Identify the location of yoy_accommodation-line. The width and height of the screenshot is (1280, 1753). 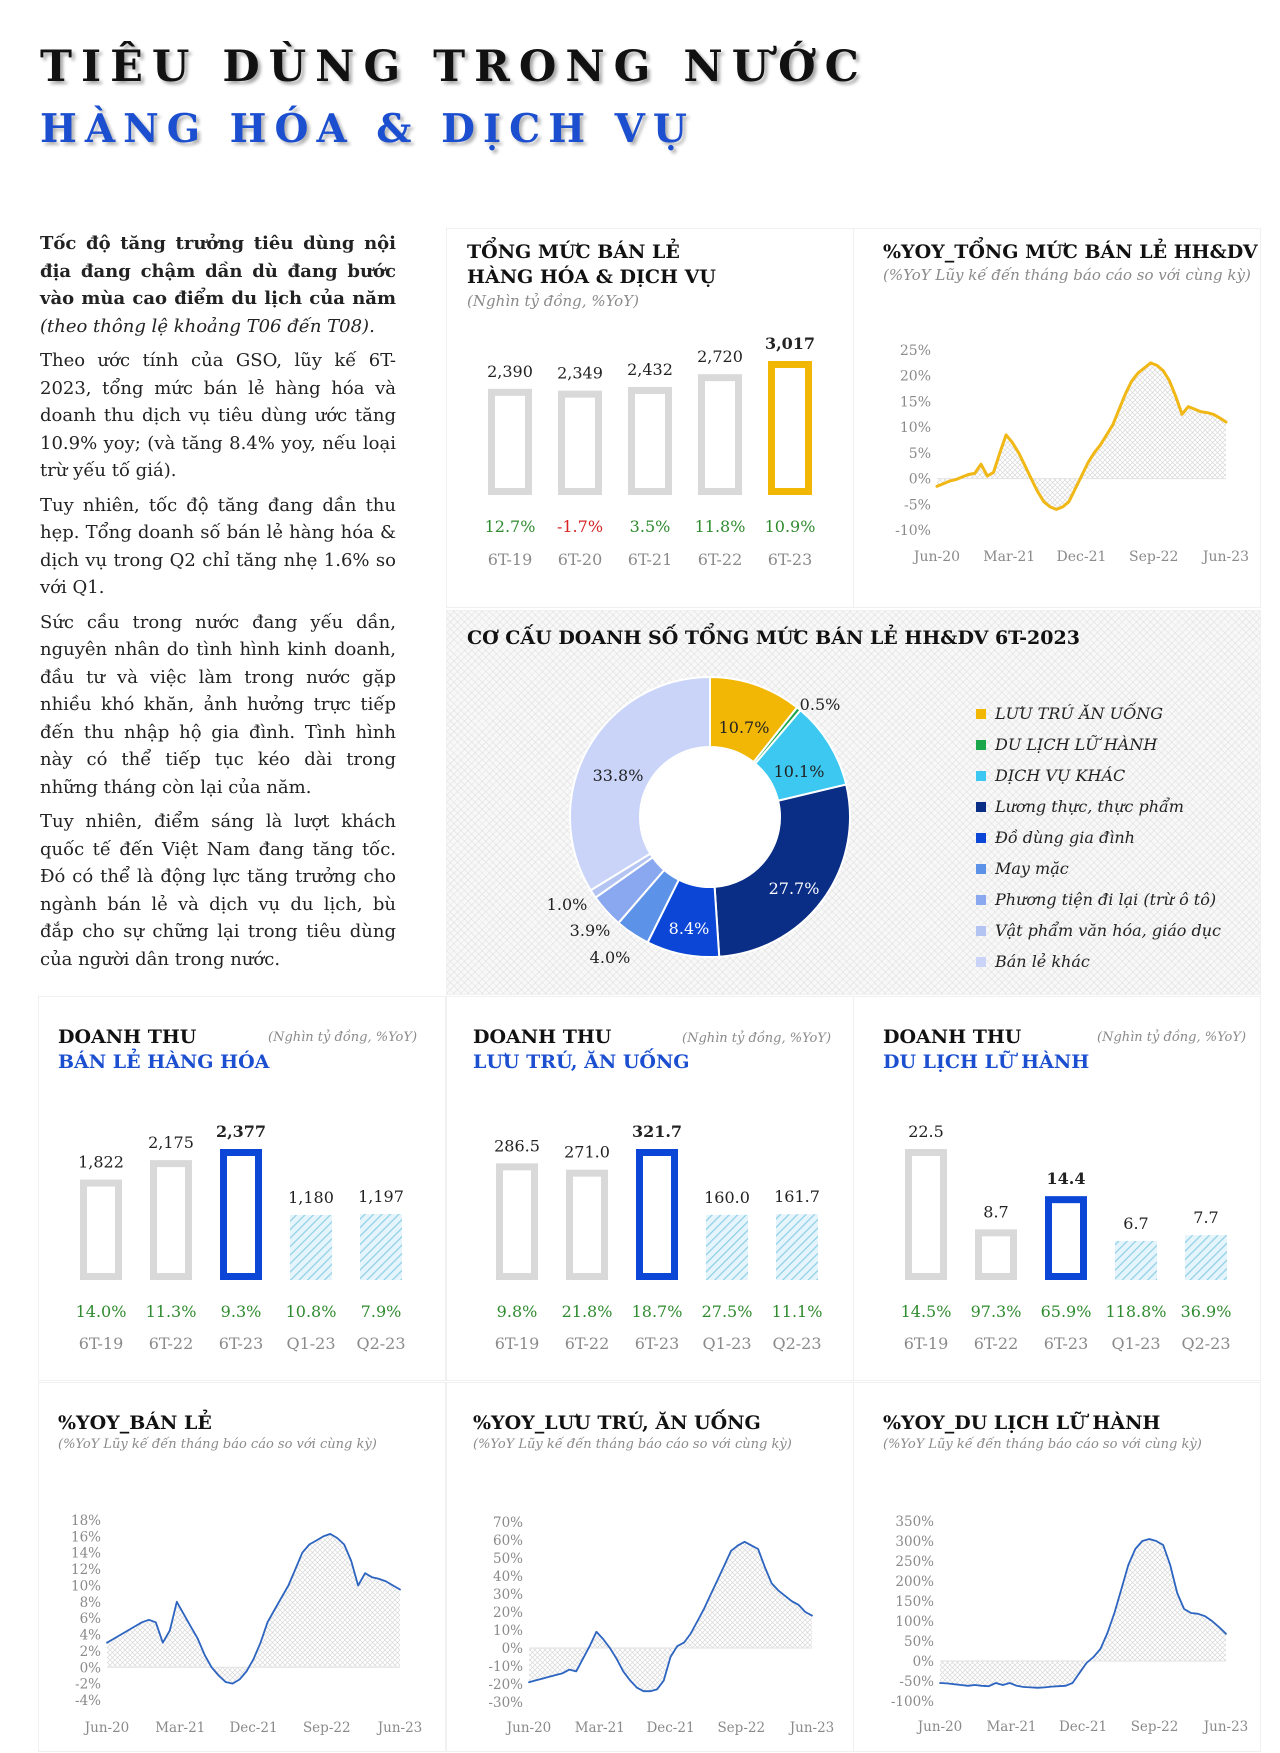
(670, 1616).